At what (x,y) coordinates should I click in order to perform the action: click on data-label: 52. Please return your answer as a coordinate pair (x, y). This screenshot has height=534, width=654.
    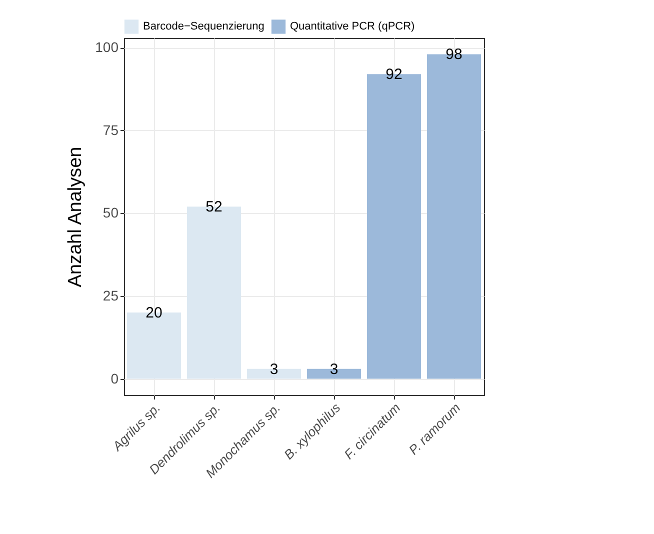
    Looking at the image, I should click on (214, 207).